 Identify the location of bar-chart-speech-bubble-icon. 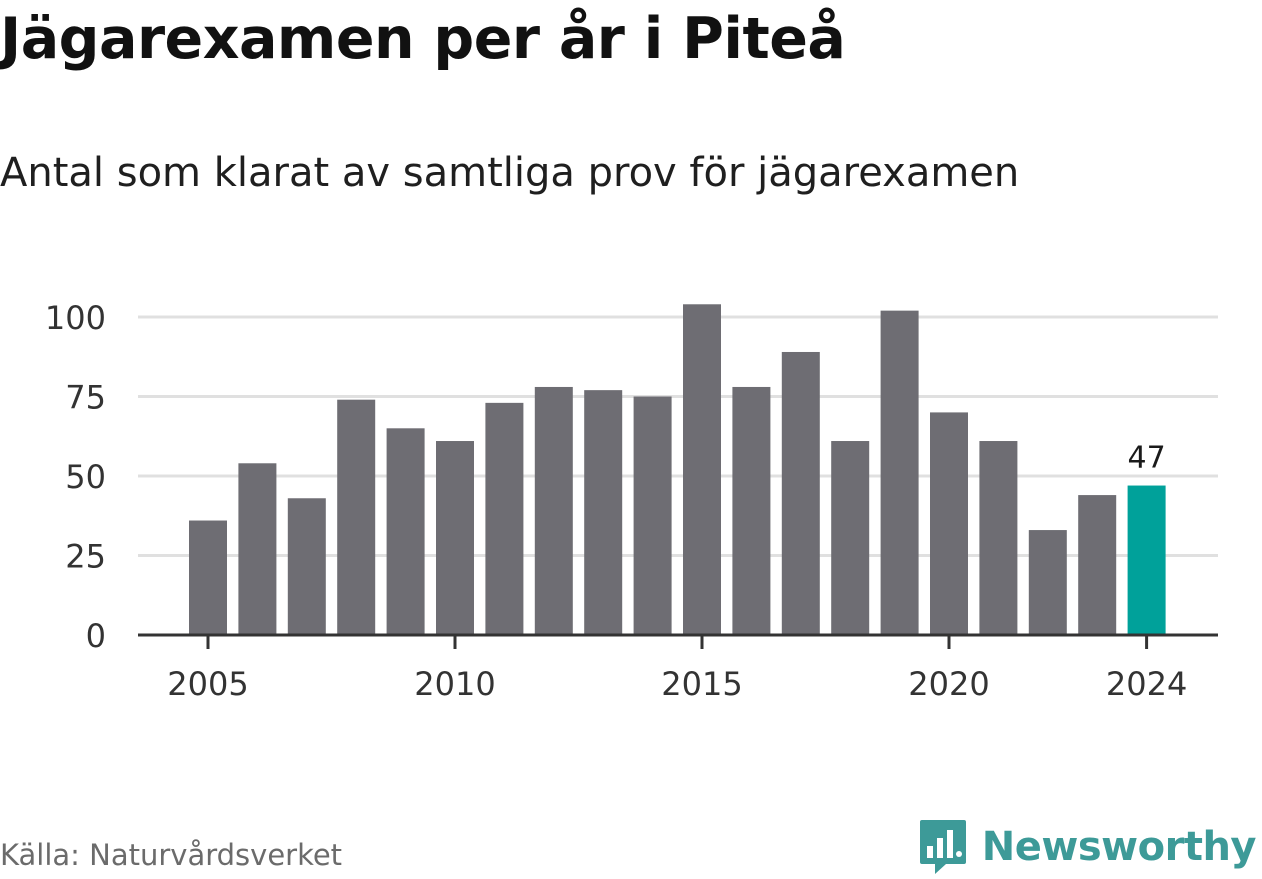
(942, 847).